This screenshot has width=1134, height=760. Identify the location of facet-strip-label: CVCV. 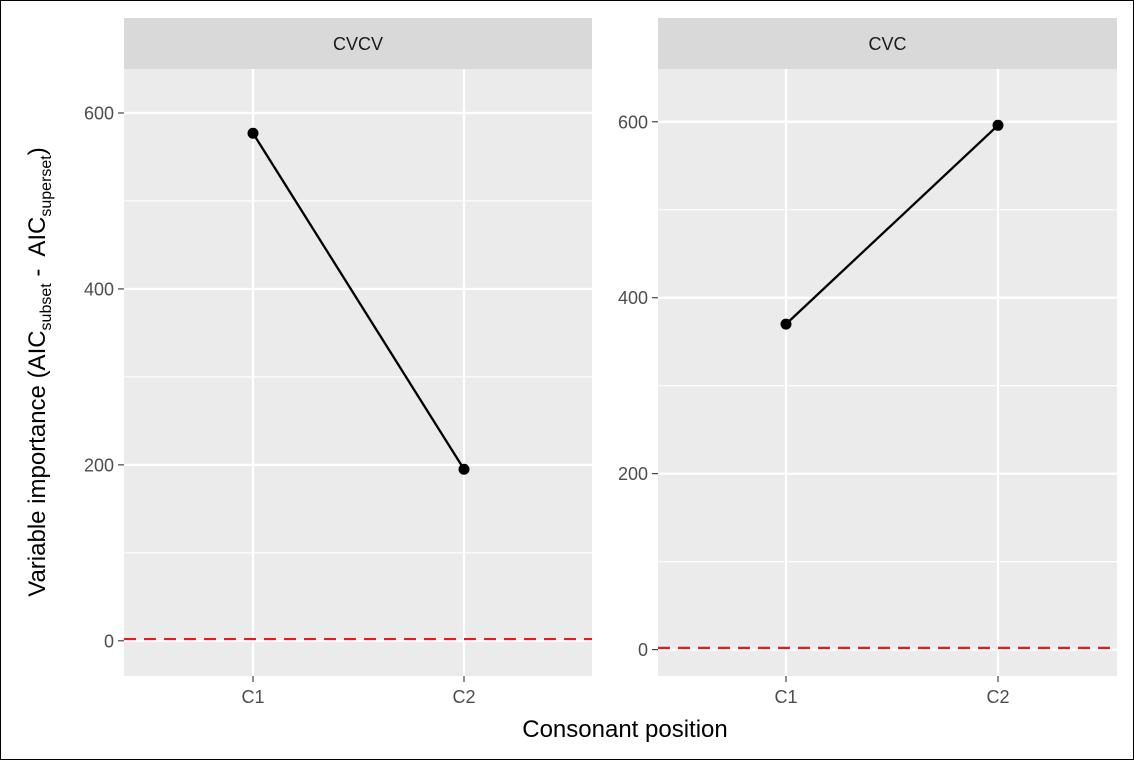
(358, 44).